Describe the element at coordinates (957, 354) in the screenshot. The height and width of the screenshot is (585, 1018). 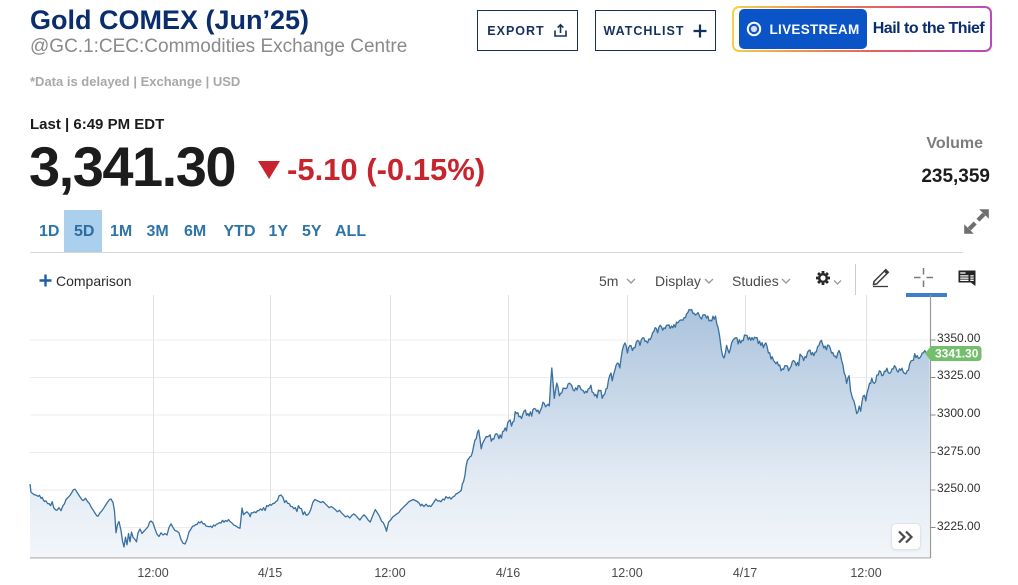
I see `svg-text: 3341.30` at that location.